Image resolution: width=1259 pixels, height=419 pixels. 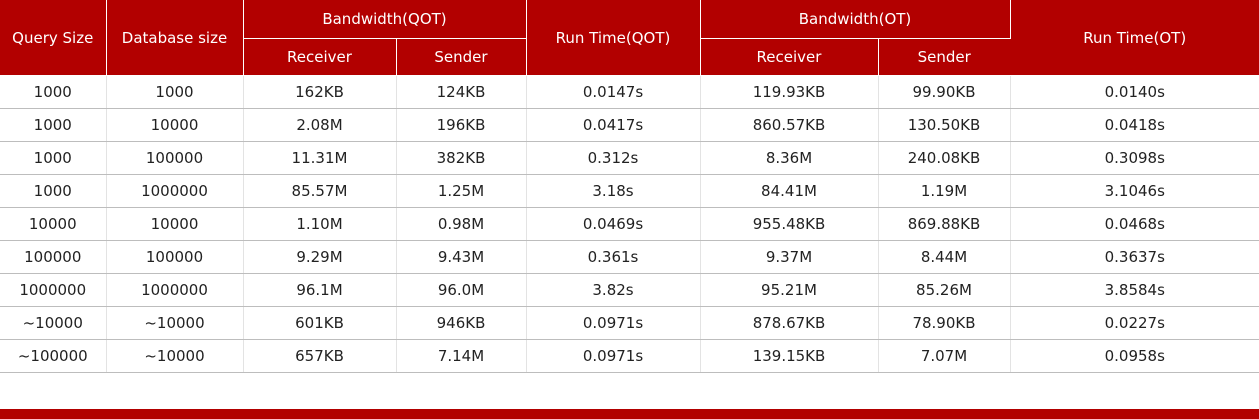 What do you see at coordinates (789, 158) in the screenshot?
I see `table-cell: 8.36M` at bounding box center [789, 158].